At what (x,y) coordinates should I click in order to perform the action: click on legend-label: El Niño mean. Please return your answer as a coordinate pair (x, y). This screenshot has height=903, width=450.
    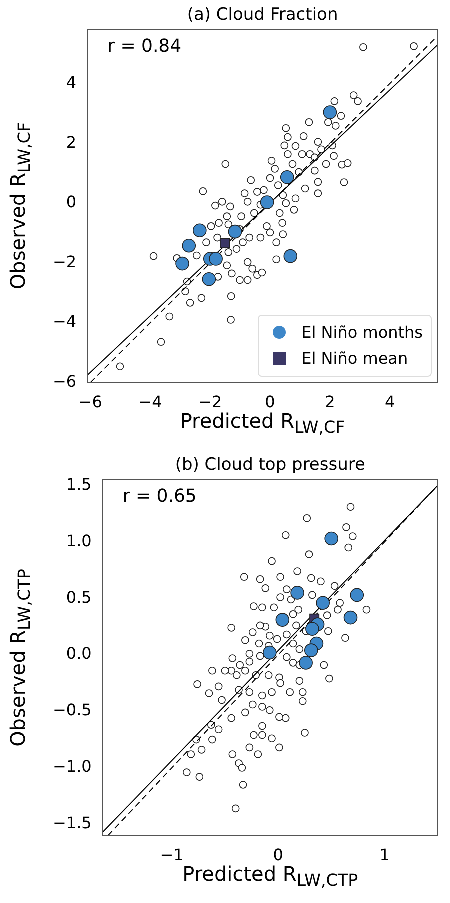
    Looking at the image, I should click on (355, 358).